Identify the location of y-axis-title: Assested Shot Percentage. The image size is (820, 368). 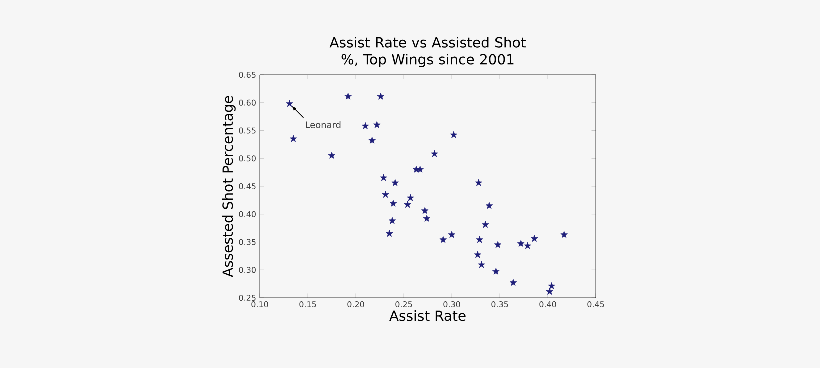
(229, 187).